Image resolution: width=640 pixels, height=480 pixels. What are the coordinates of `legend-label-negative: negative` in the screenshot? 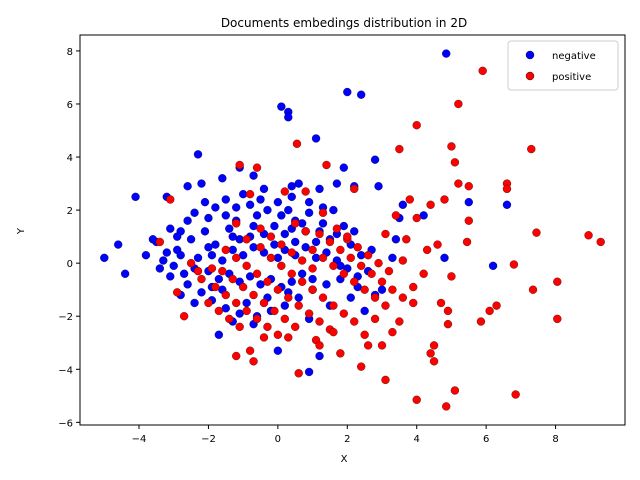 It's located at (574, 56).